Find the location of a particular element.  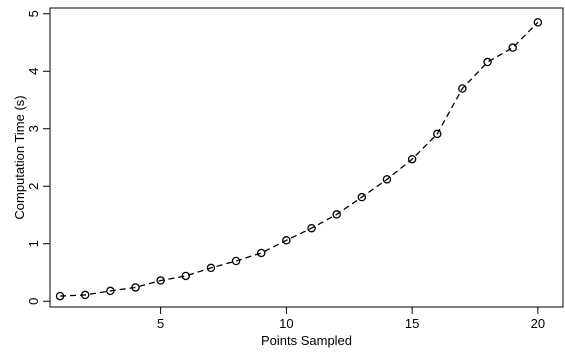

x-tick-label-20: 20 is located at coordinates (538, 323).